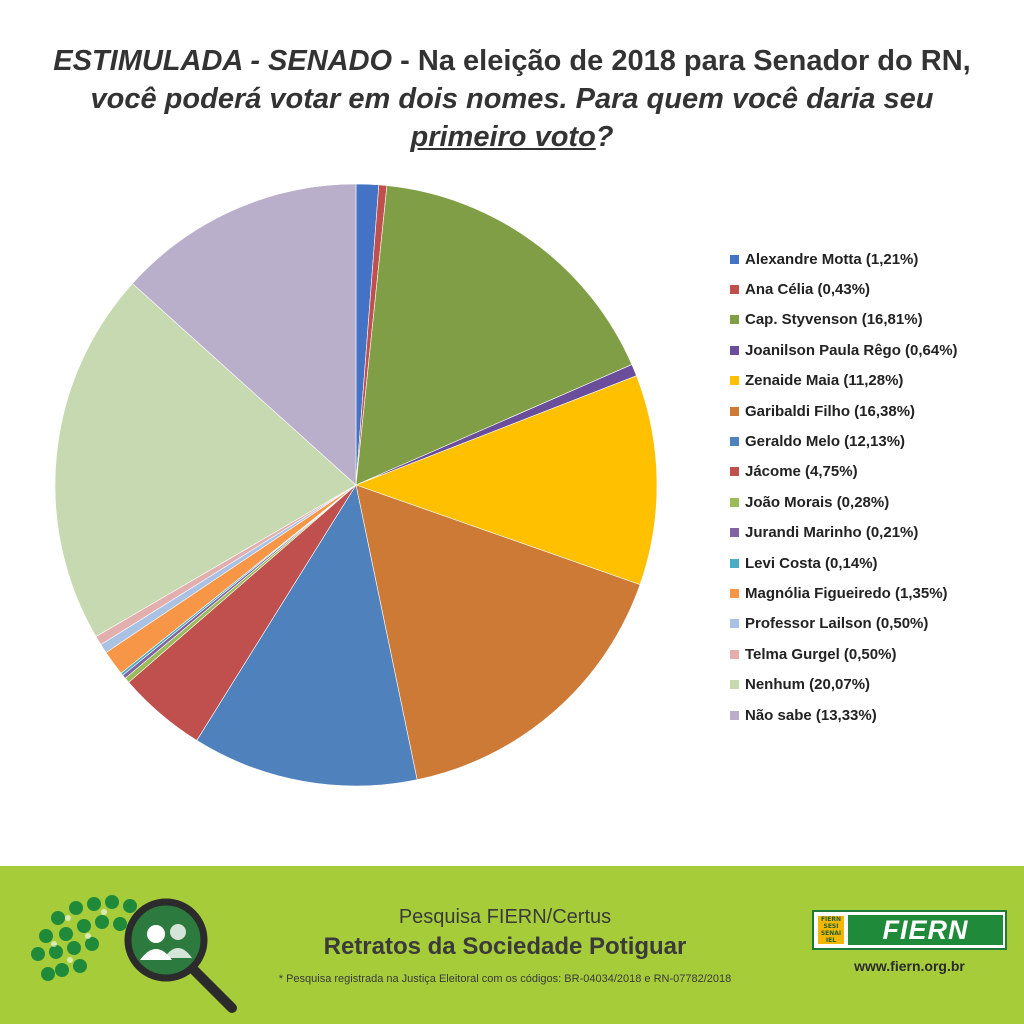 The height and width of the screenshot is (1024, 1024). I want to click on survey-title: Retratos da Sociedade Potiguar, so click(505, 946).